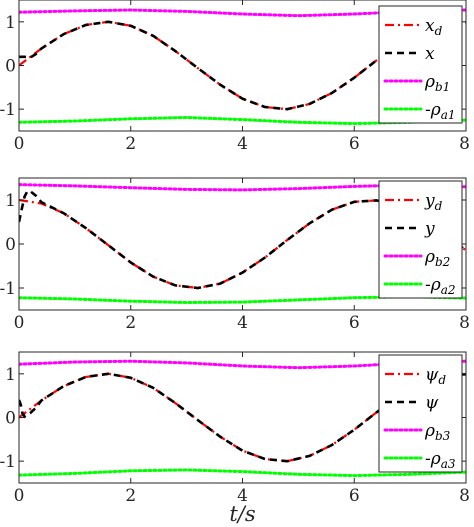 This screenshot has height=527, width=474. I want to click on legend: ψd ψ ρb3 -ρa3, so click(420, 413).